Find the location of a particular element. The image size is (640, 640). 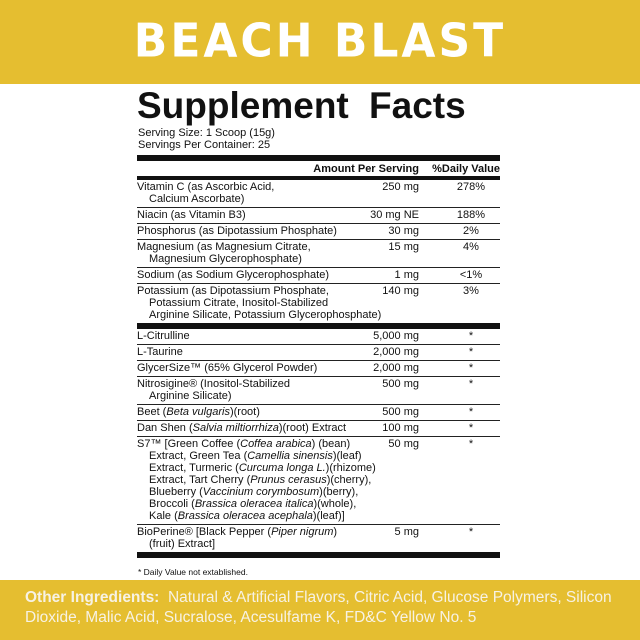

ingredient-name-line: Magnesium Glycerophosphate) is located at coordinates (318, 259).